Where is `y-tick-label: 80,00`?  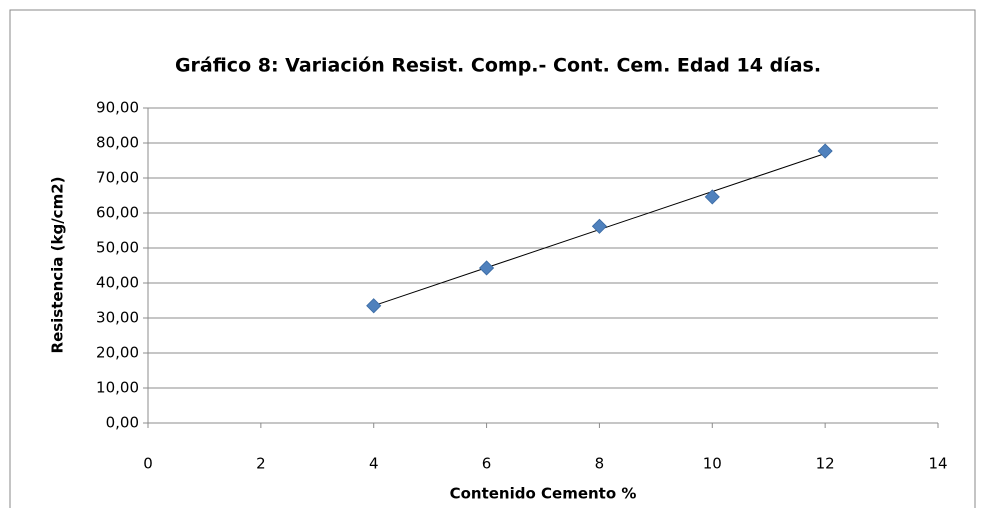 y-tick-label: 80,00 is located at coordinates (117, 143).